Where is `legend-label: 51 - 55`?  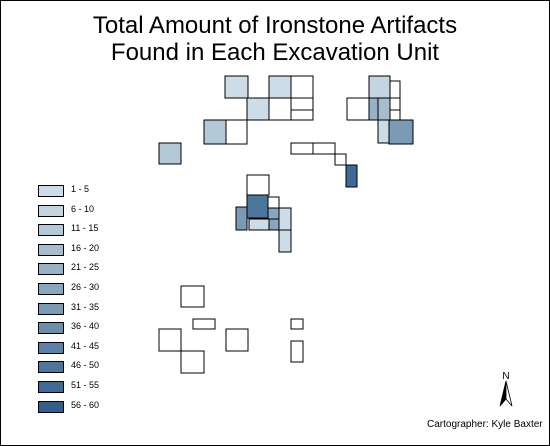
legend-label: 51 - 55 is located at coordinates (85, 385).